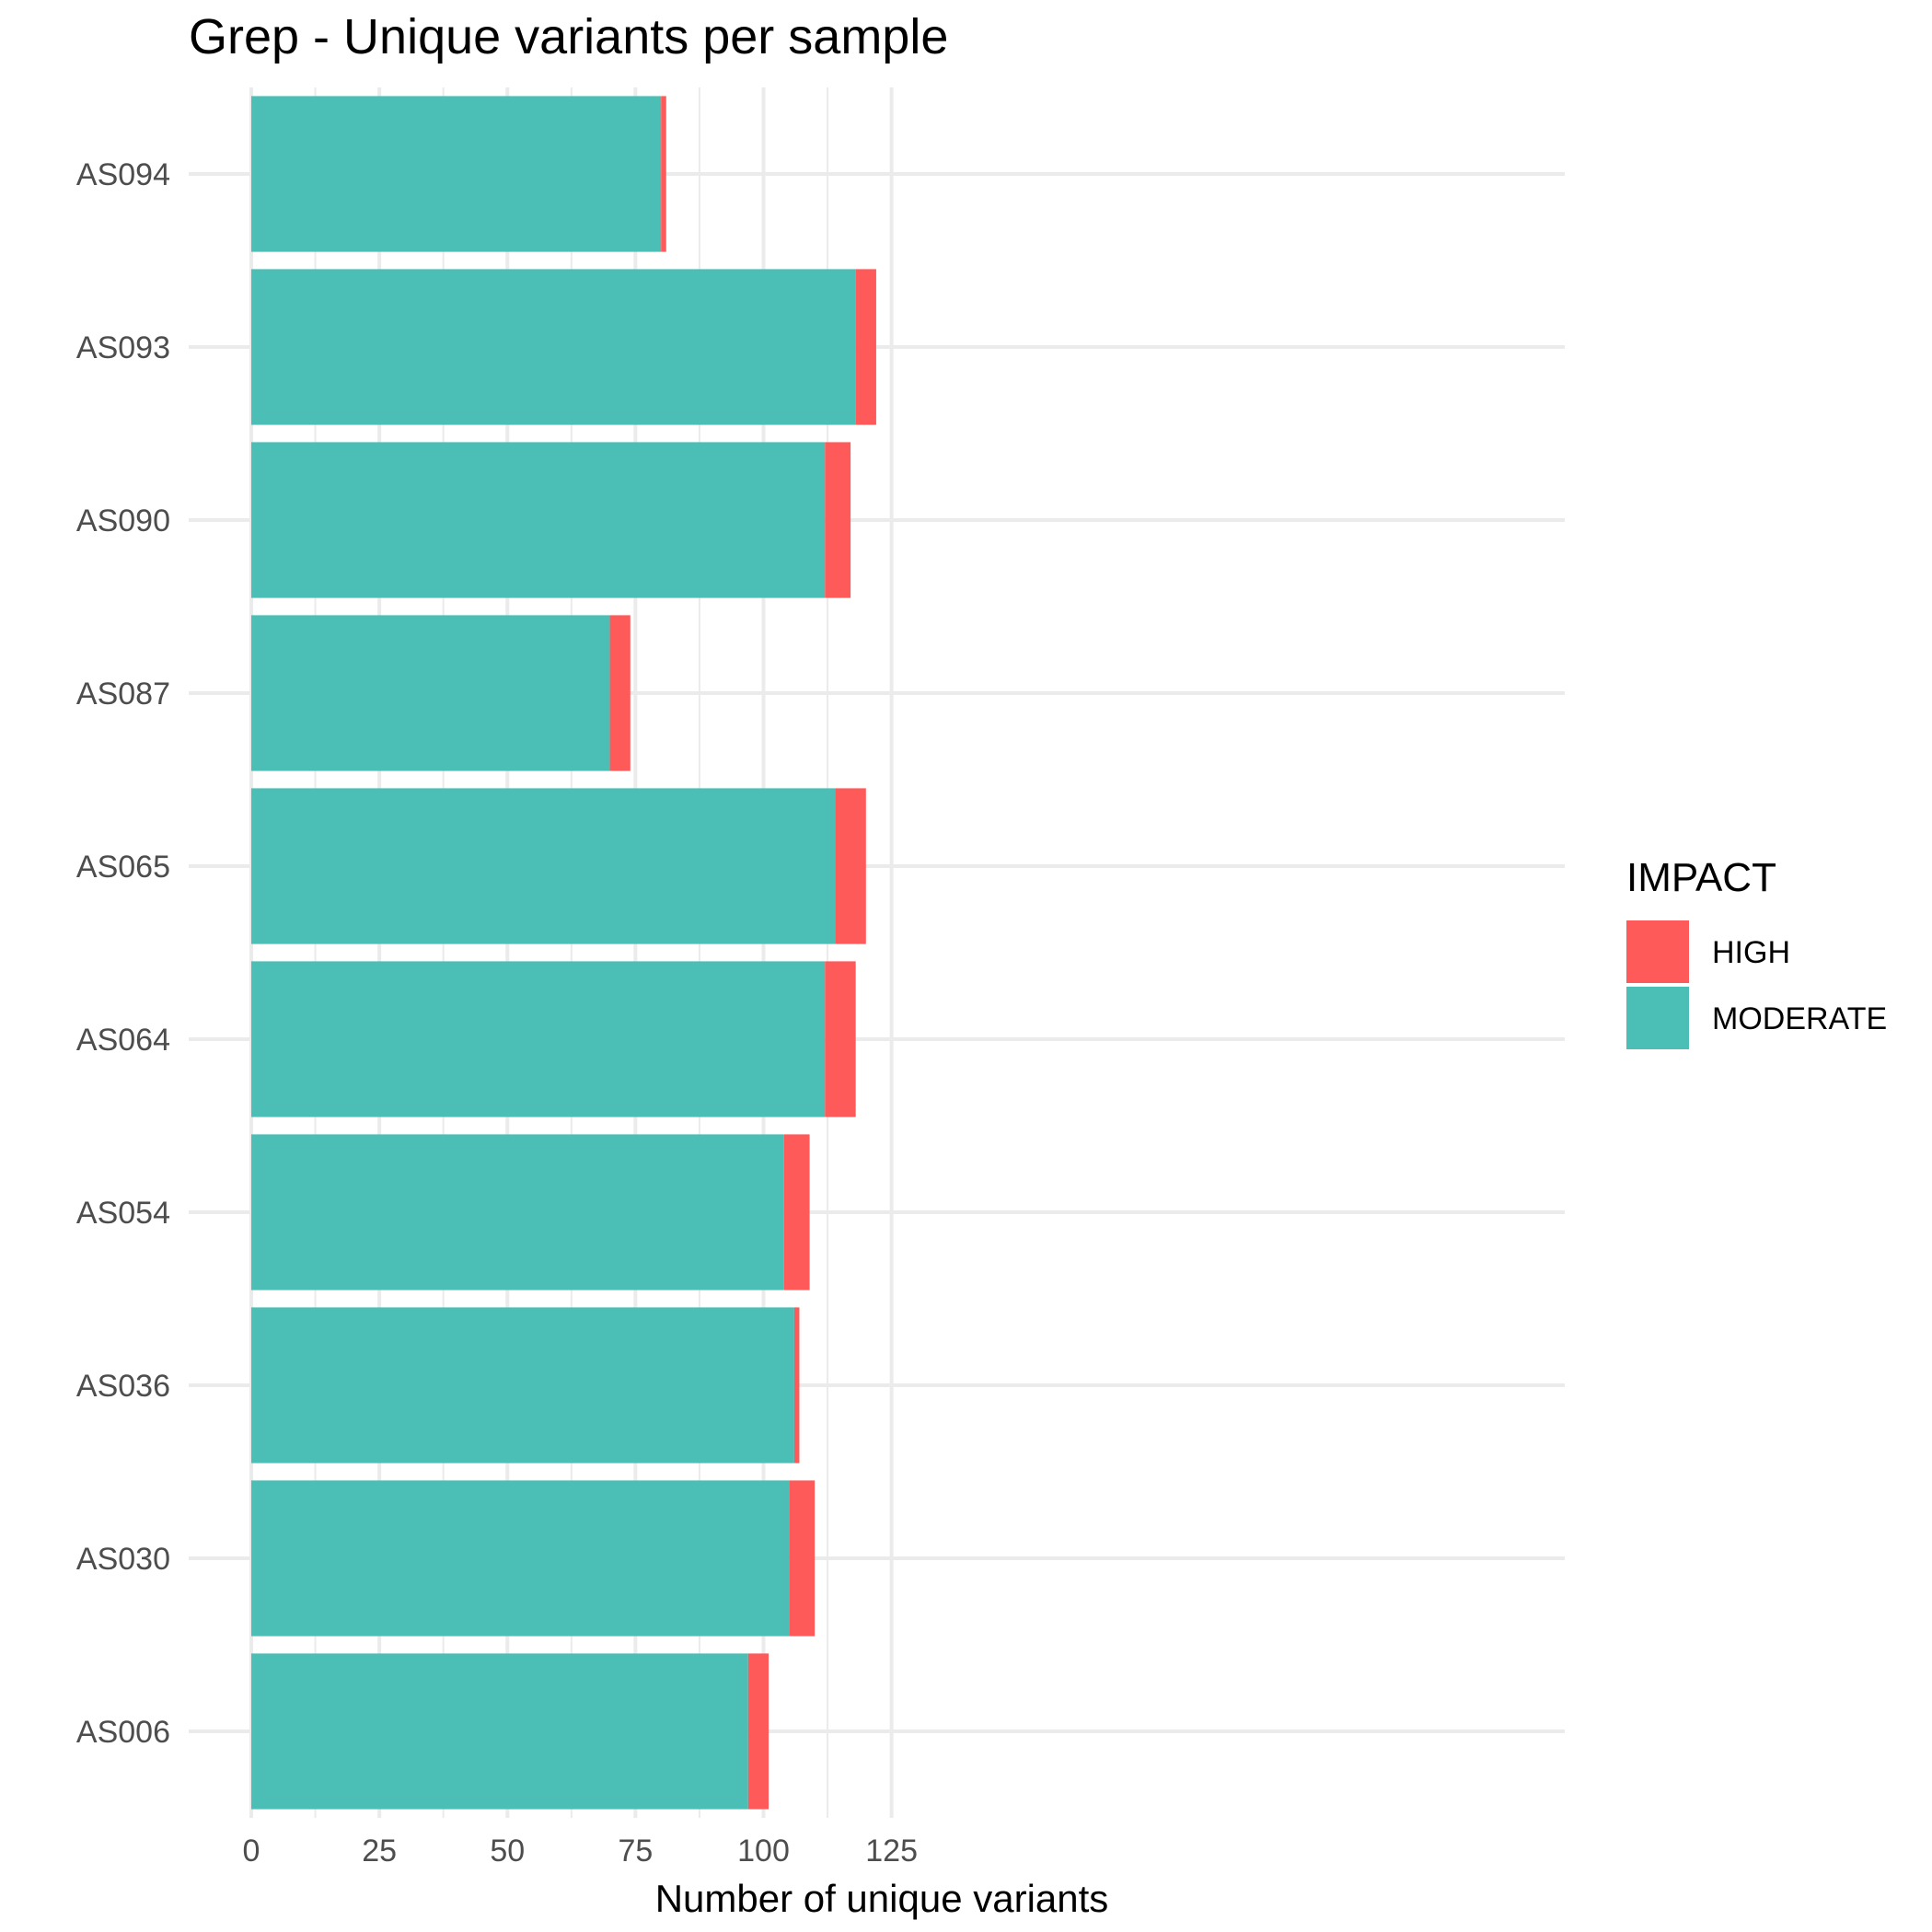 This screenshot has height=1932, width=1932. I want to click on bar-as065-moderate, so click(543, 866).